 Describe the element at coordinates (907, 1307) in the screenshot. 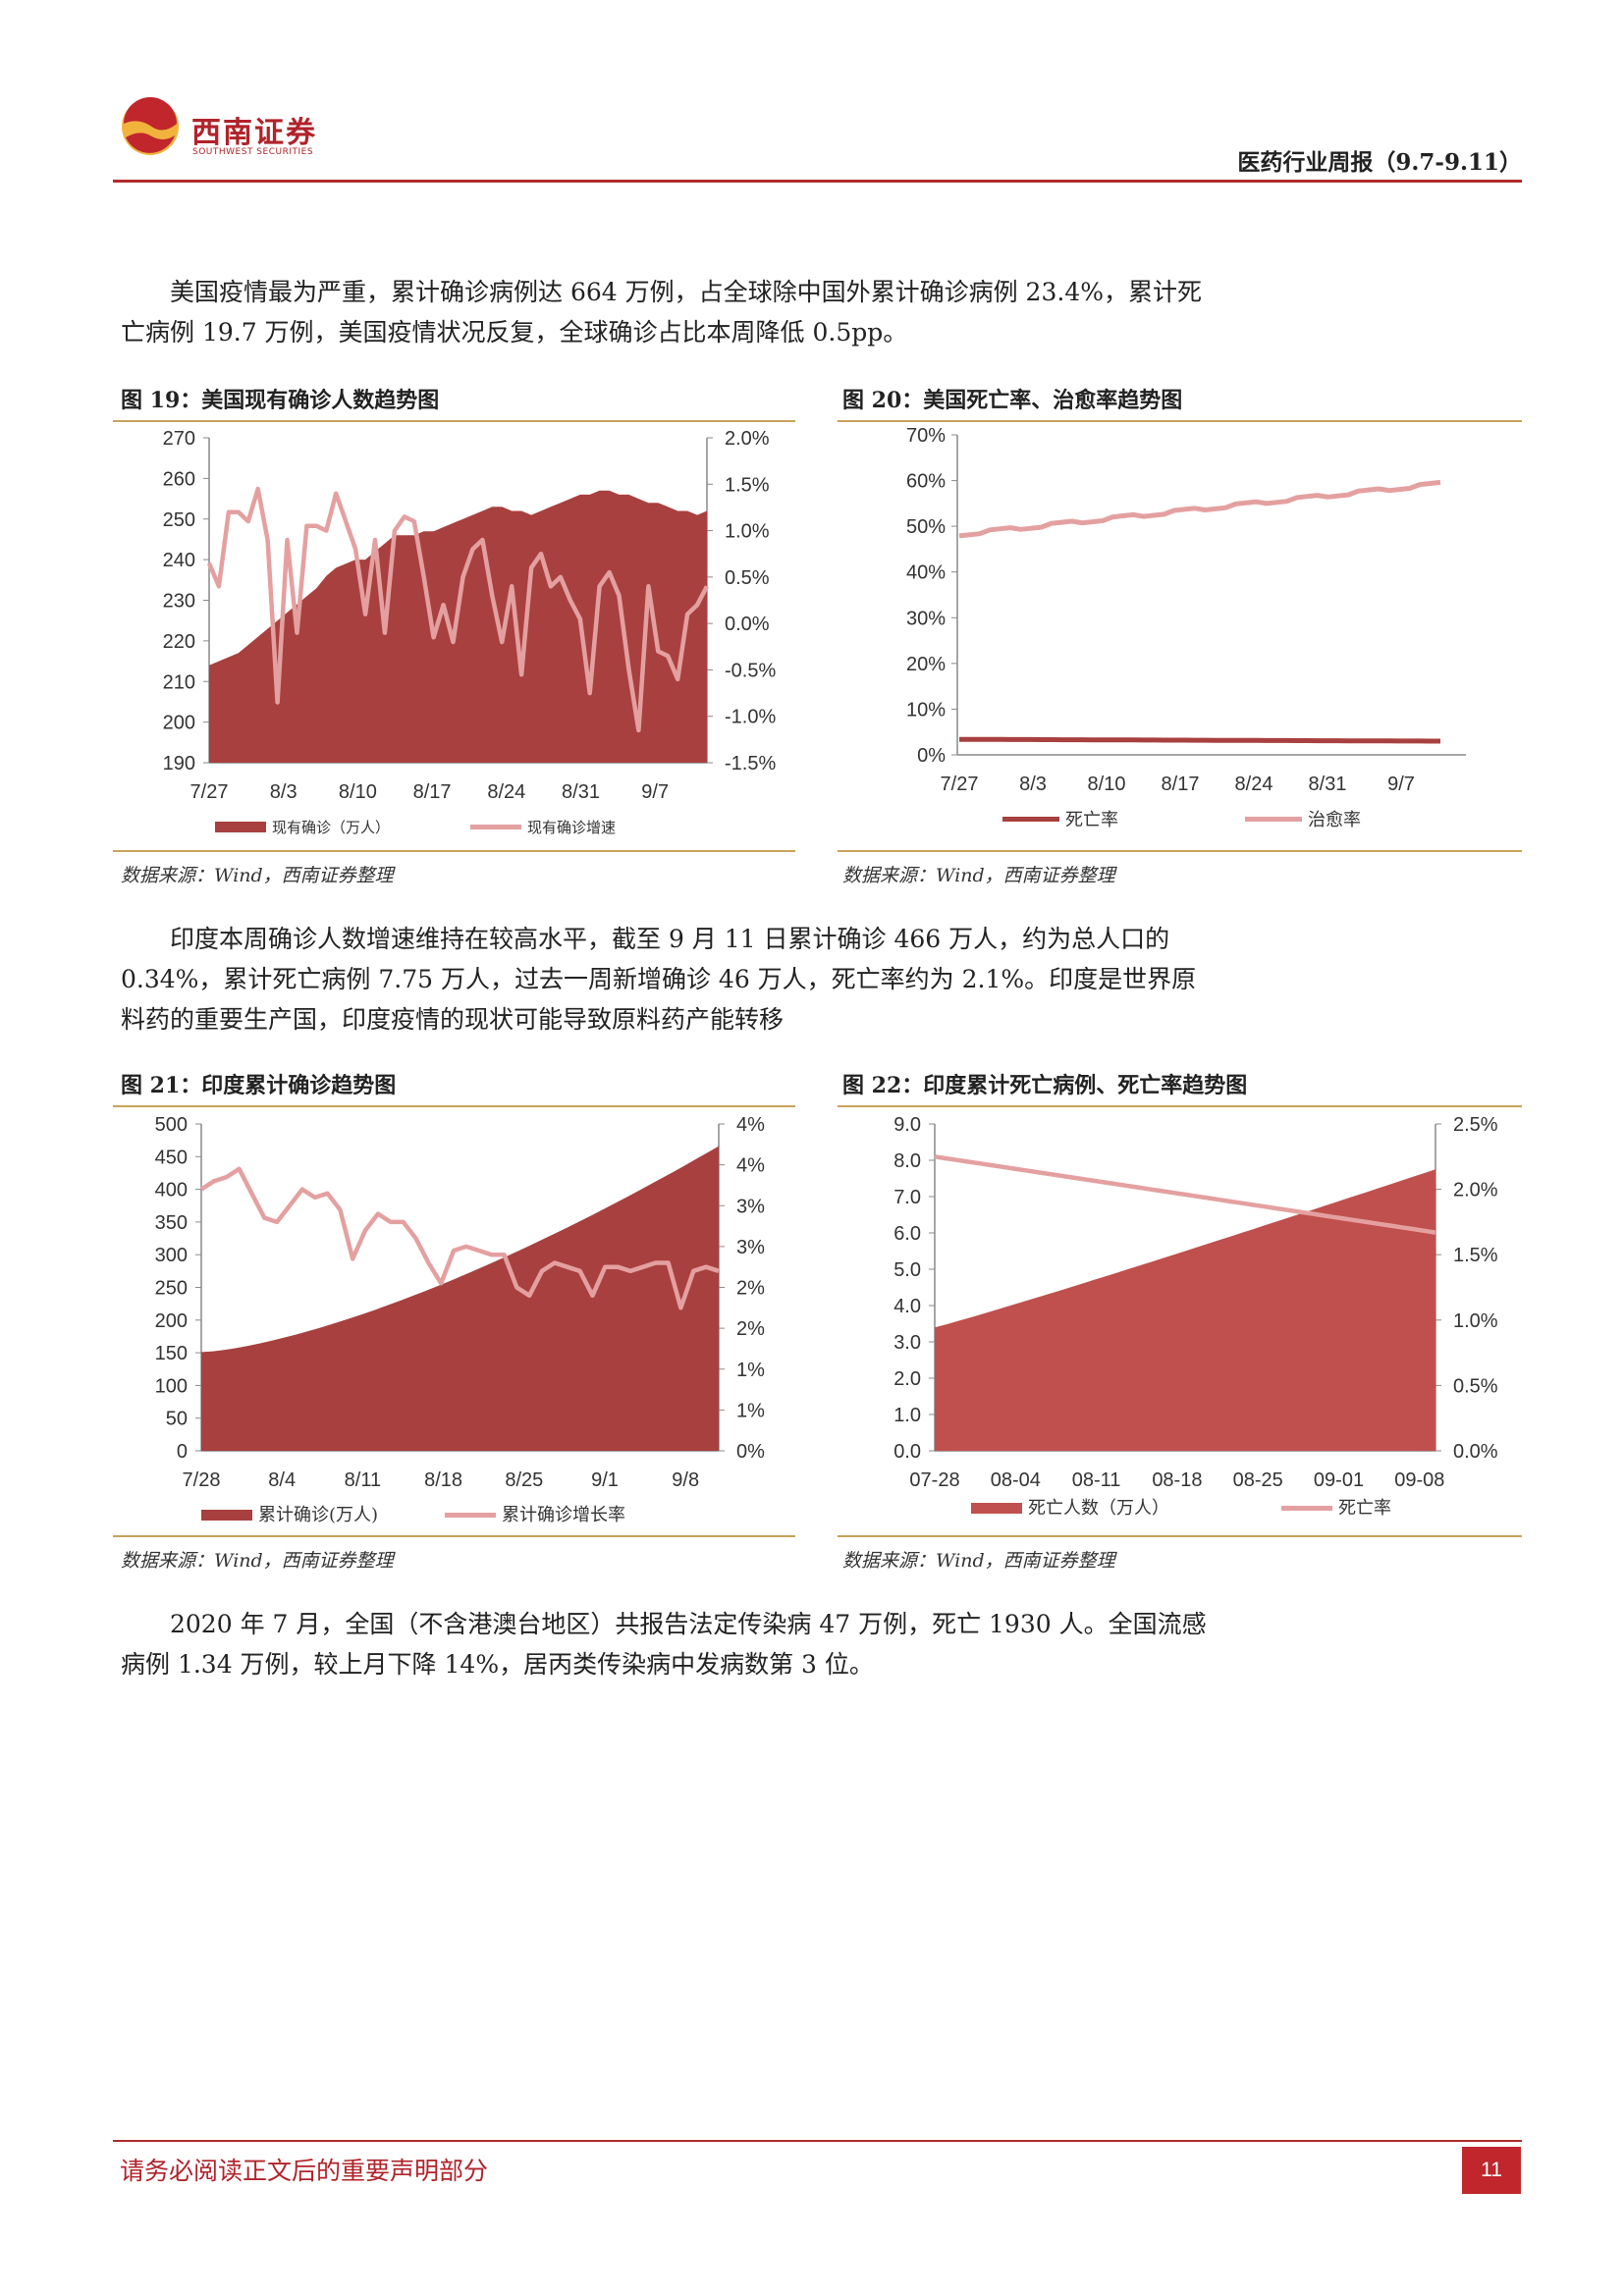

I see `left-axis-tick-label: 4.0` at that location.